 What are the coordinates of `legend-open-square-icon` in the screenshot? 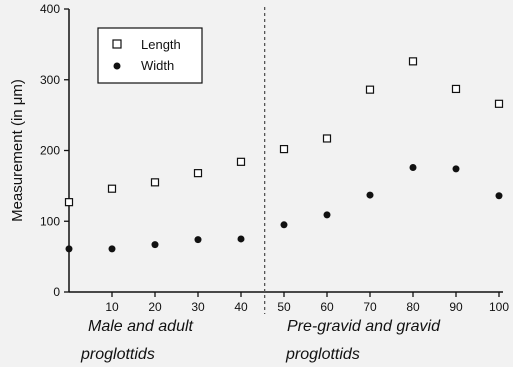 It's located at (117, 44).